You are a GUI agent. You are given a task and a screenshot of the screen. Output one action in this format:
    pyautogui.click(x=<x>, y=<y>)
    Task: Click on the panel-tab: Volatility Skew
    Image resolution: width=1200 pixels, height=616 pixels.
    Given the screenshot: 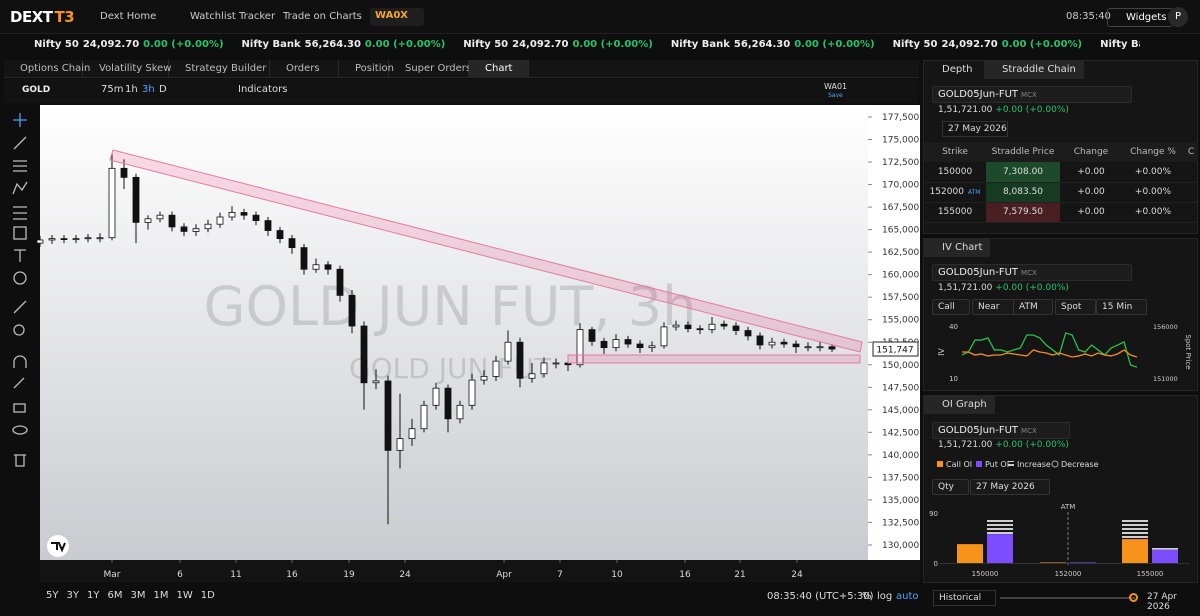 What is the action you would take?
    pyautogui.click(x=127, y=69)
    